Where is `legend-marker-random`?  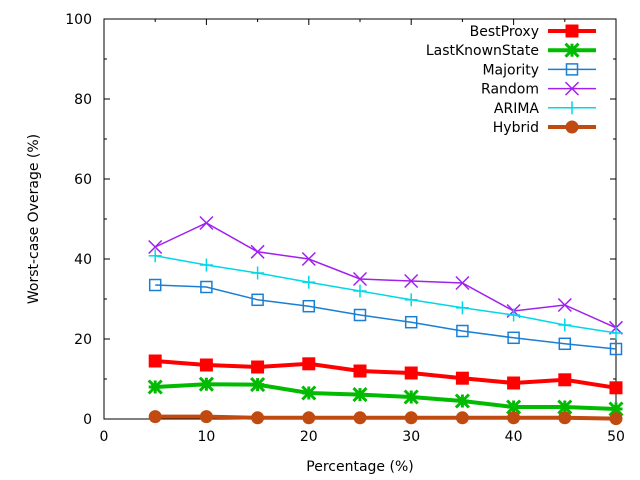
legend-marker-random is located at coordinates (572, 88).